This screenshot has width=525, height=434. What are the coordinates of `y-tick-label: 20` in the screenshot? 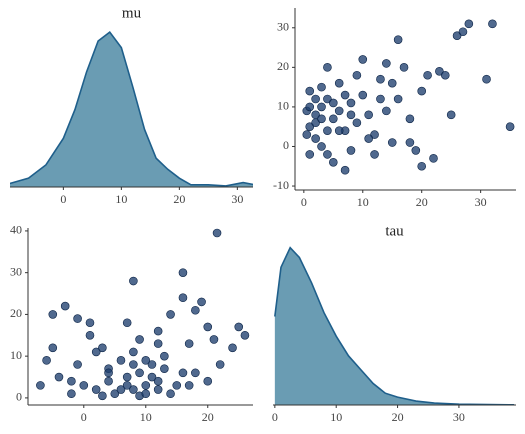 It's located at (16, 313).